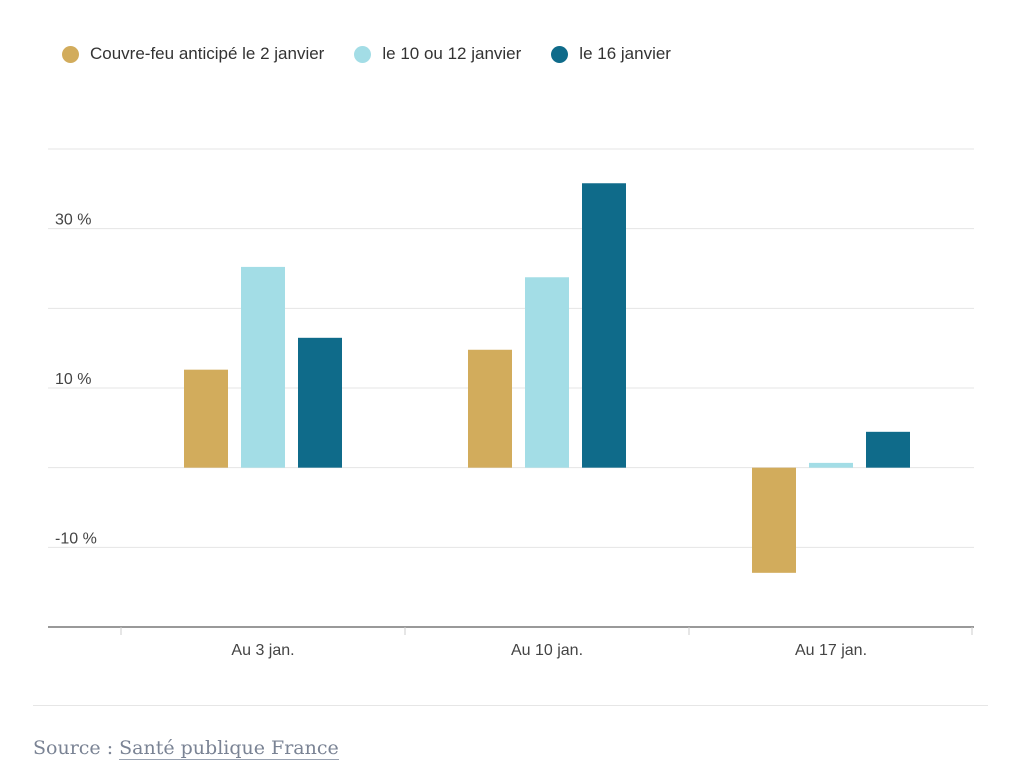  I want to click on legend-item: Couvre-feu anticipé le 2 janvier, so click(193, 54).